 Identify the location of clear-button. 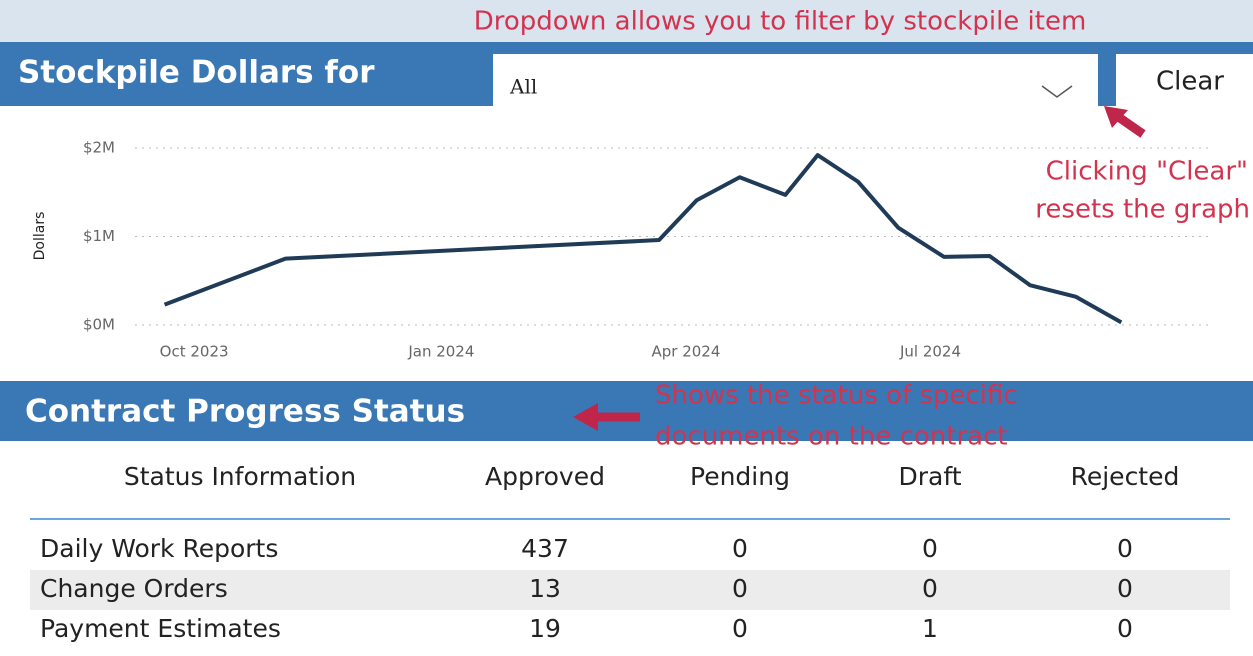
(1184, 80).